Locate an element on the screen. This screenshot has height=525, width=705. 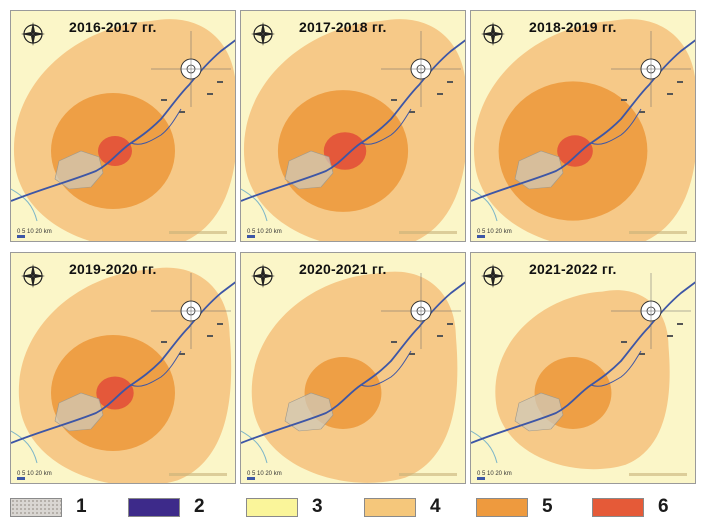
map-legend: 1 2 3 4 5 6 is located at coordinates (353, 507).